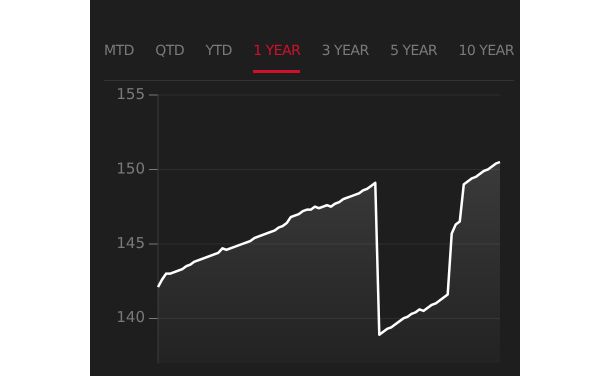  What do you see at coordinates (414, 51) in the screenshot?
I see `text: 5 YEAR` at bounding box center [414, 51].